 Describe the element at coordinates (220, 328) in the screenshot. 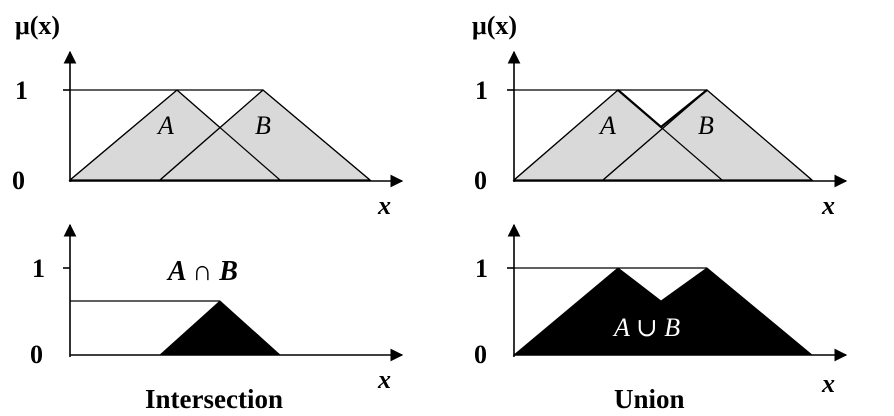

I see `intersection-region` at that location.